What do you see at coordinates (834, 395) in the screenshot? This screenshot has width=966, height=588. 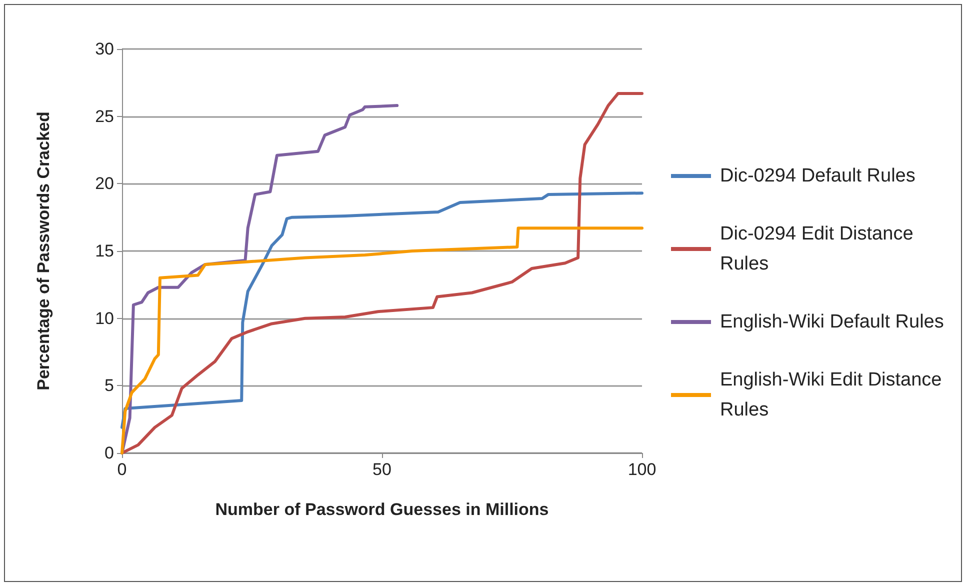 I see `legend-label: English-Wiki Edit Distance Rules` at bounding box center [834, 395].